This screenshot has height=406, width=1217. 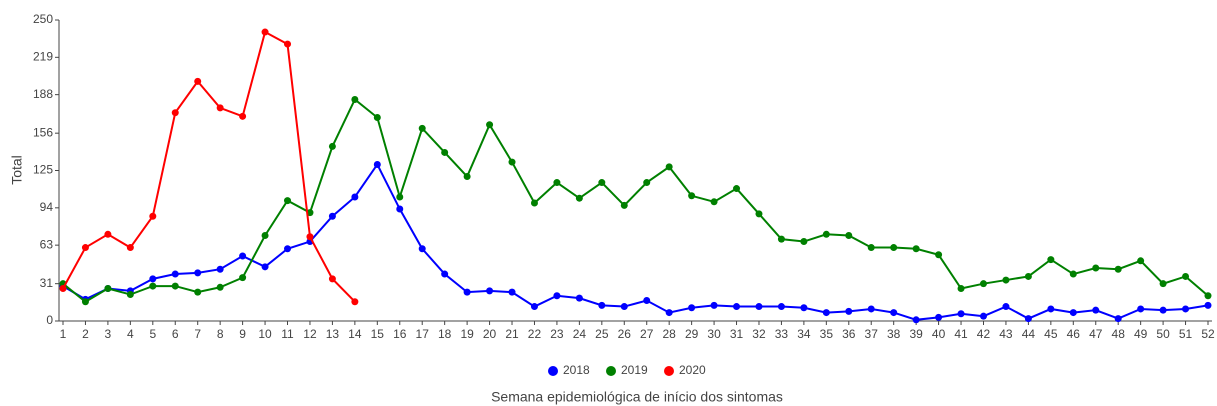 I want to click on x-tick-label: 30, so click(x=714, y=334).